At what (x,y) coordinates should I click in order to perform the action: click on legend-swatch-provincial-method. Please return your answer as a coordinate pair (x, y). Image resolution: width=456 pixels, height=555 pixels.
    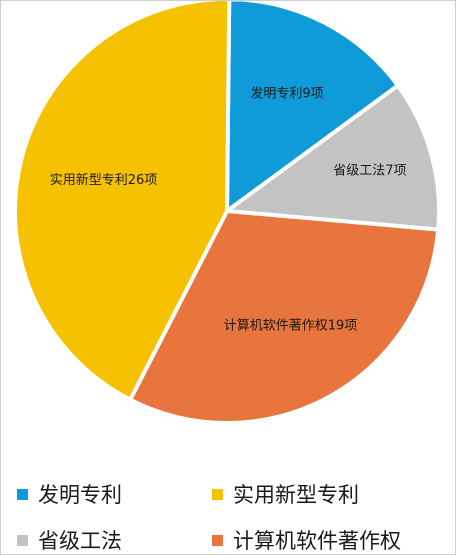
    Looking at the image, I should click on (22, 540).